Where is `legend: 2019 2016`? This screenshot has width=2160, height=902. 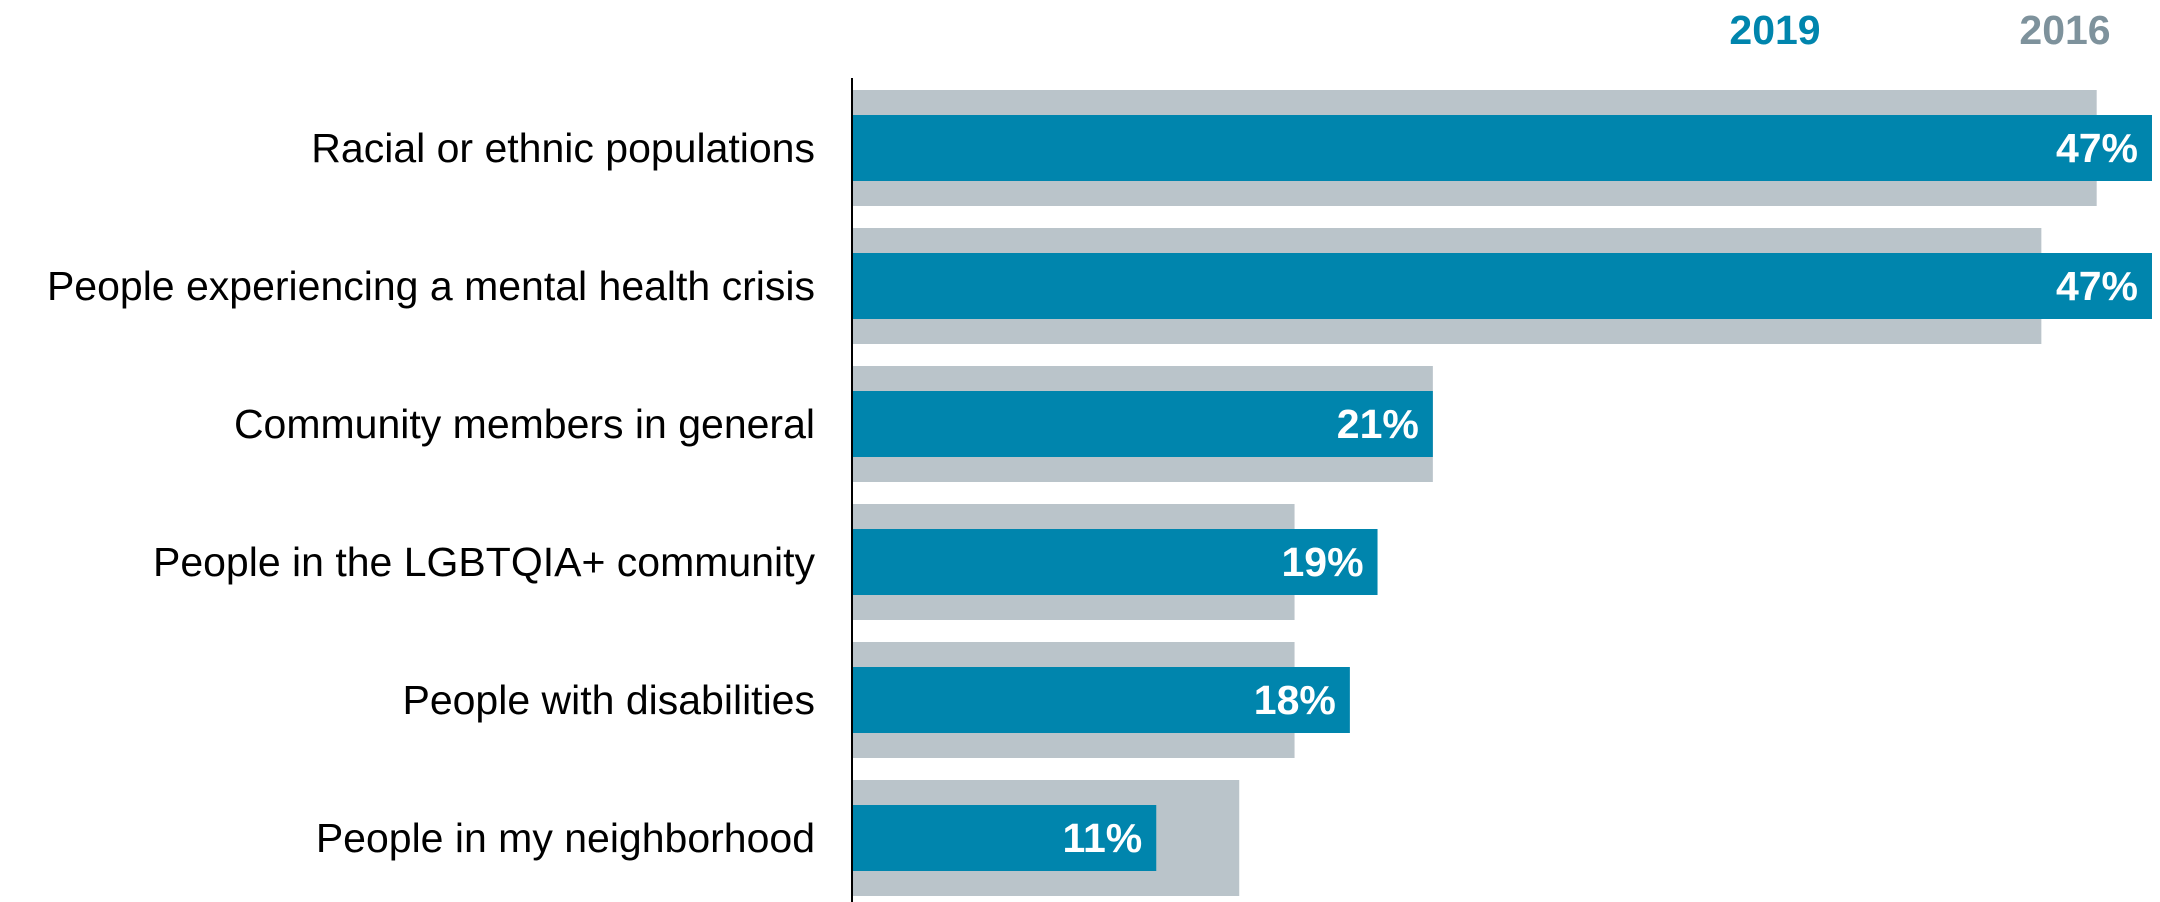
legend: 2019 2016 is located at coordinates (1919, 30).